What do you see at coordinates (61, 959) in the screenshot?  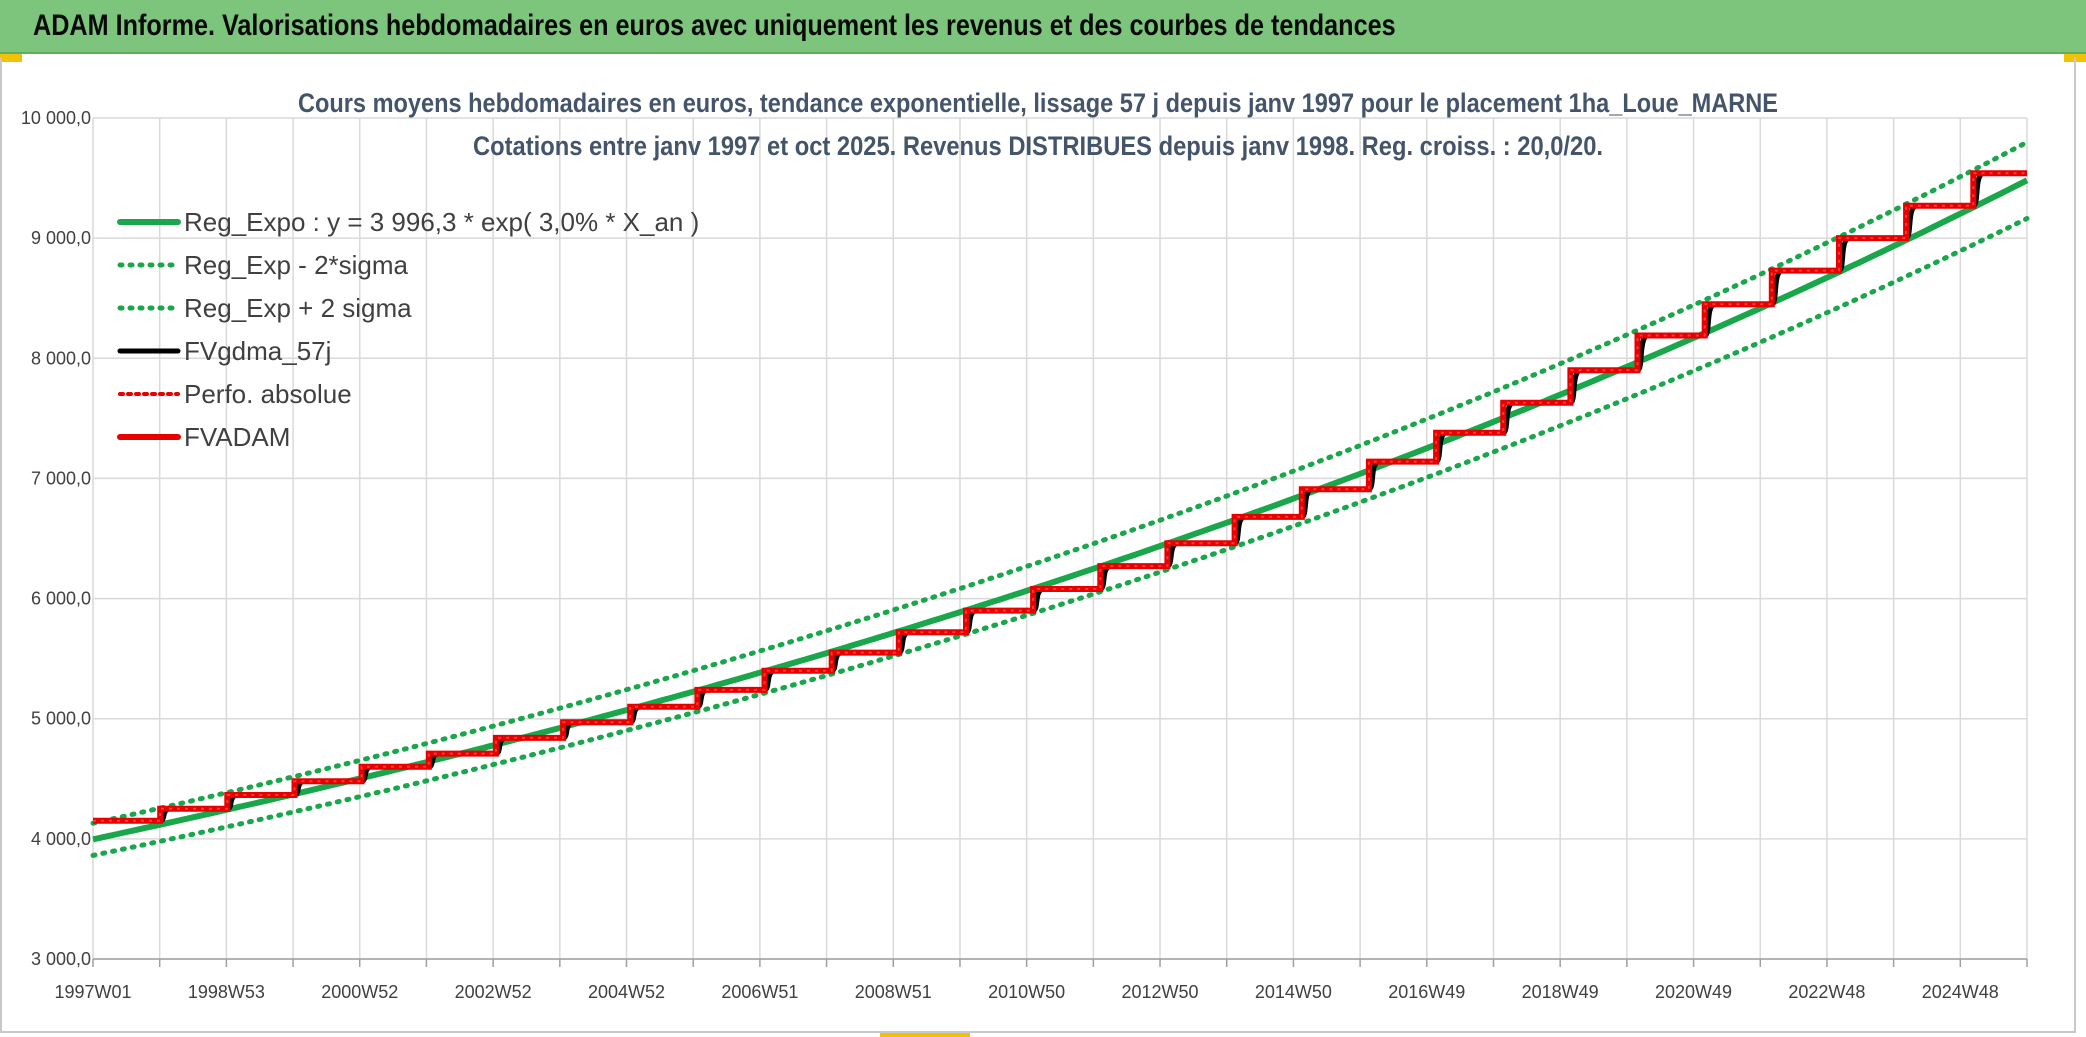 I see `y-tick-label: 3 000,0` at bounding box center [61, 959].